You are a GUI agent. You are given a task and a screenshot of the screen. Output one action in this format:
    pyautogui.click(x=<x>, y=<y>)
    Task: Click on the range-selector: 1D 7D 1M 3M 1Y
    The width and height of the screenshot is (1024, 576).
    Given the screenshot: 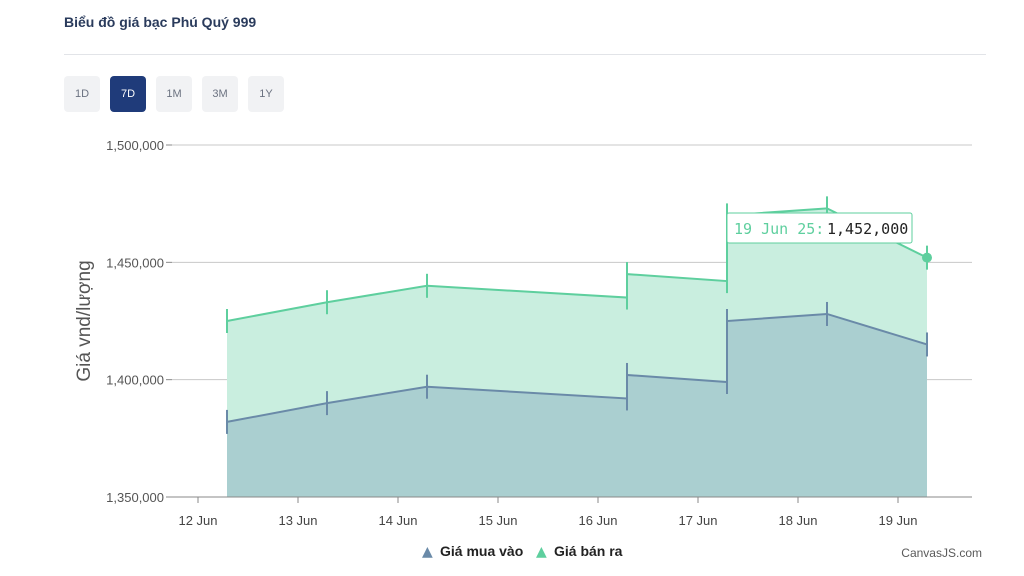 What is the action you would take?
    pyautogui.click(x=174, y=94)
    